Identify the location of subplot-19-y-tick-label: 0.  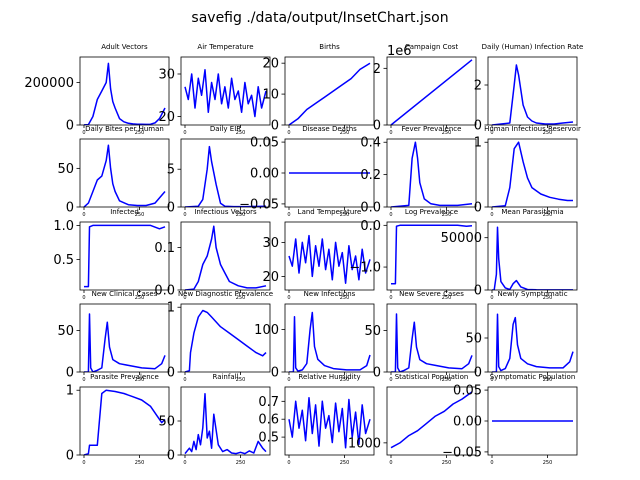
(377, 373).